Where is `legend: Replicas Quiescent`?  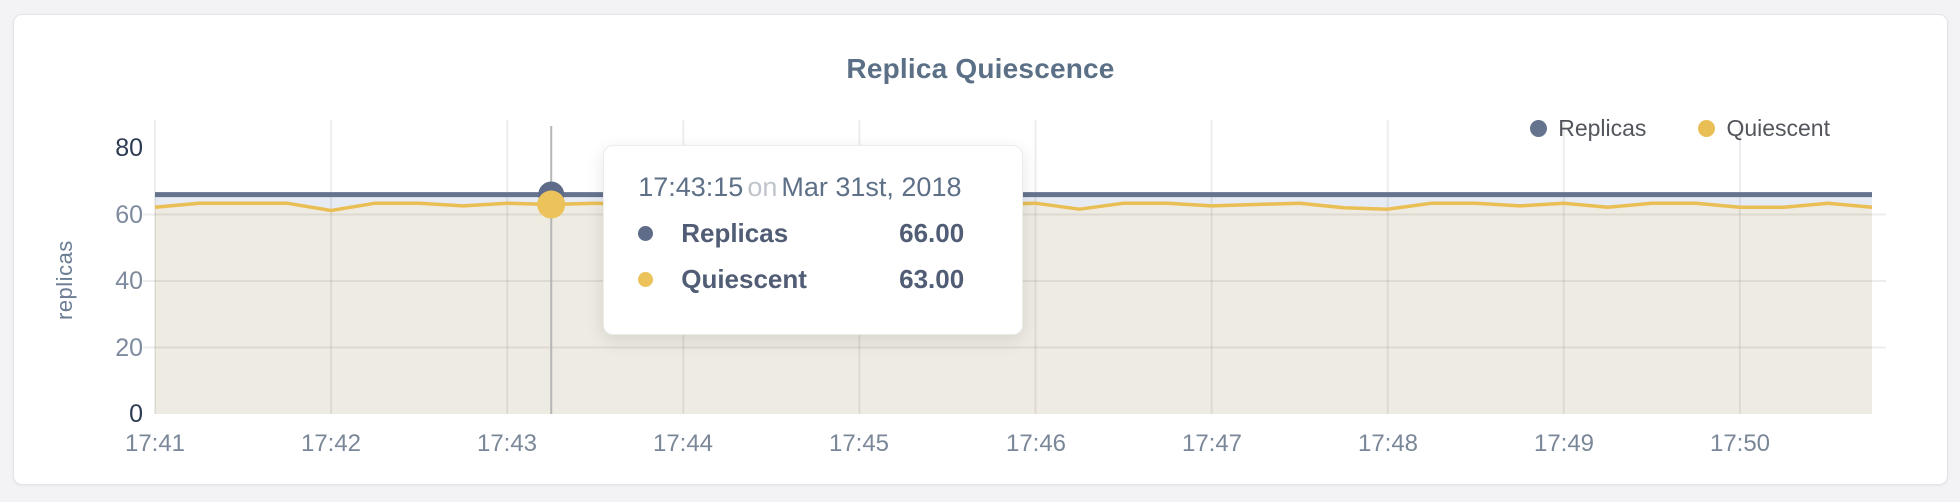 legend: Replicas Quiescent is located at coordinates (1680, 128).